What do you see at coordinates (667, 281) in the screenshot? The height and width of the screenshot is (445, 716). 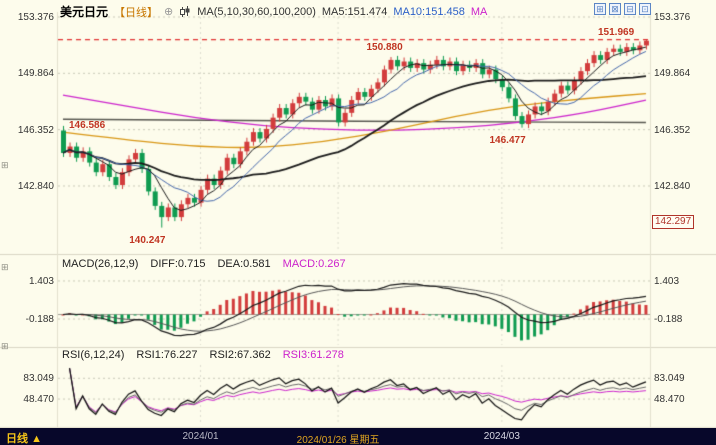 I see `macd-axis-label-right: 1.403` at bounding box center [667, 281].